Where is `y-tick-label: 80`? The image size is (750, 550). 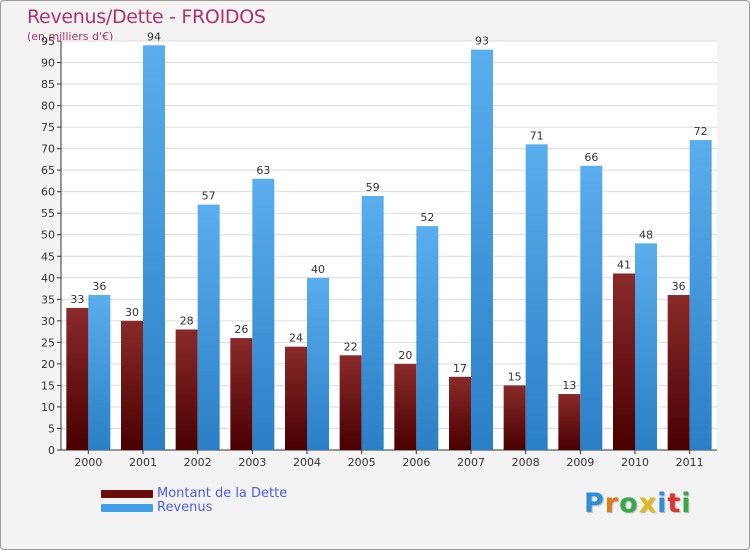
y-tick-label: 80 is located at coordinates (48, 106).